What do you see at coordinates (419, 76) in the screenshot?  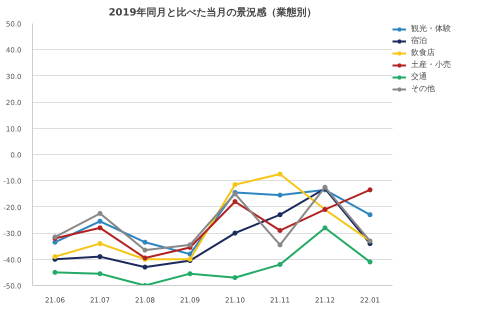 I see `legend-label: 交通` at bounding box center [419, 76].